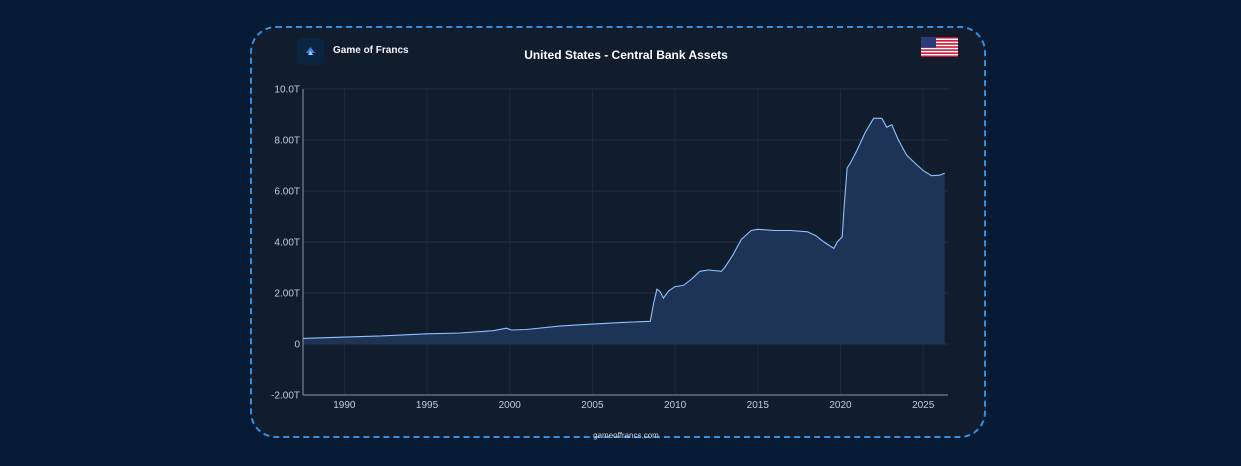  I want to click on x-tick-label: 2020, so click(840, 405).